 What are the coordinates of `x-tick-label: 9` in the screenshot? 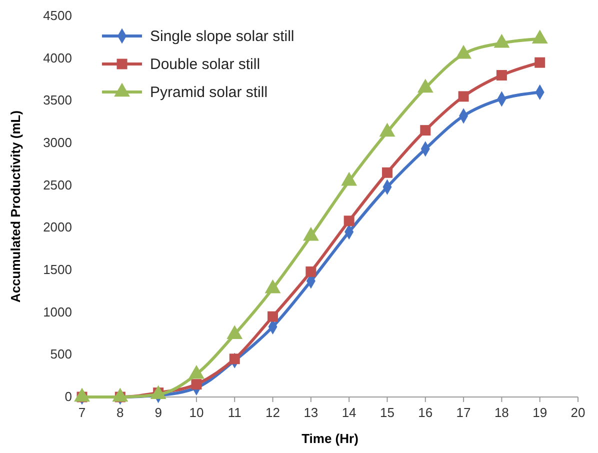 It's located at (158, 412).